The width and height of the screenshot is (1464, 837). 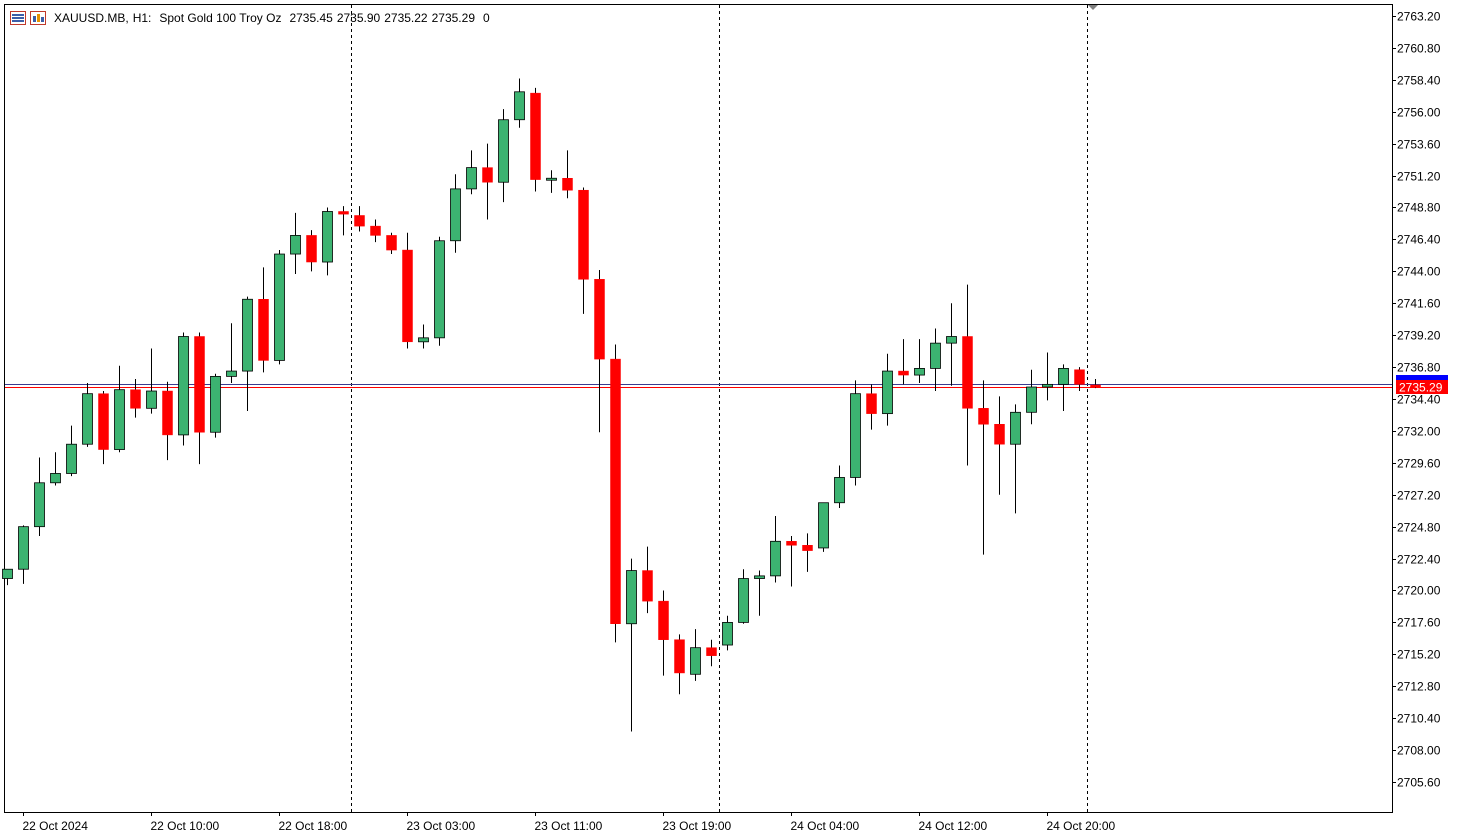 I want to click on price-tick-label: 2756.00, so click(x=1419, y=113).